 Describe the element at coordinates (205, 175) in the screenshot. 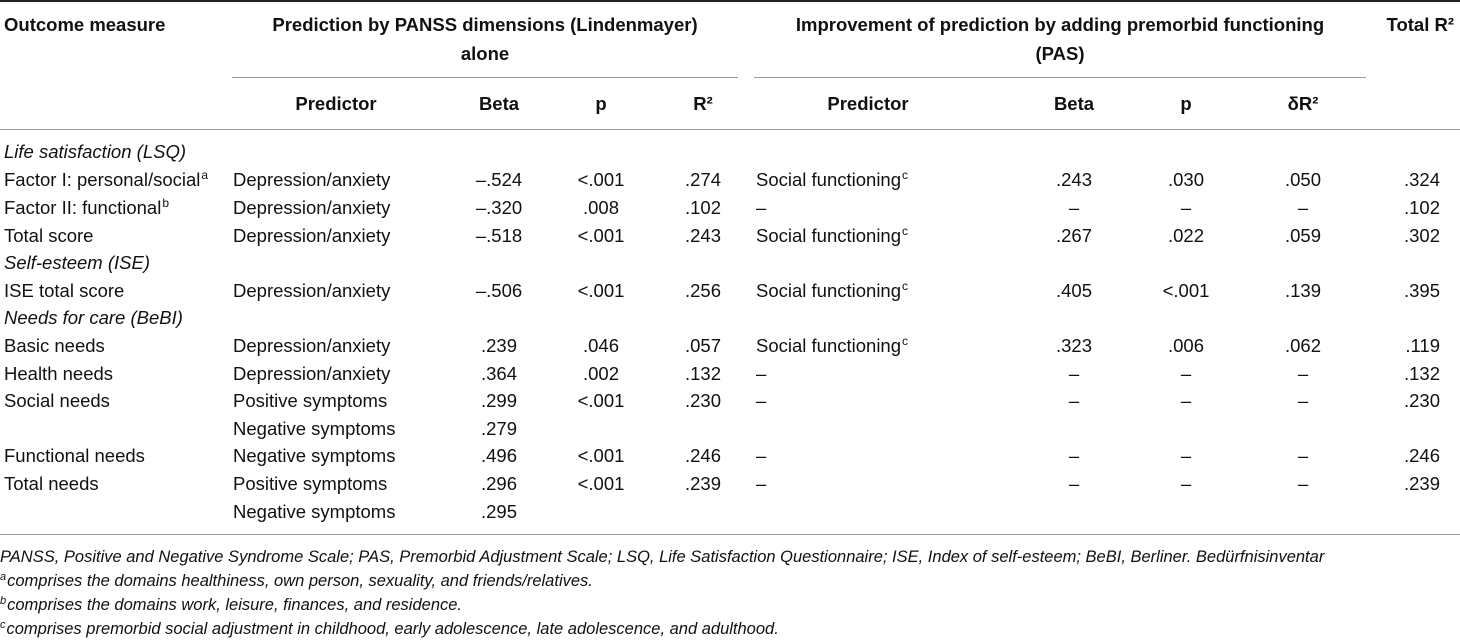

I see `footnote-marker: a` at that location.